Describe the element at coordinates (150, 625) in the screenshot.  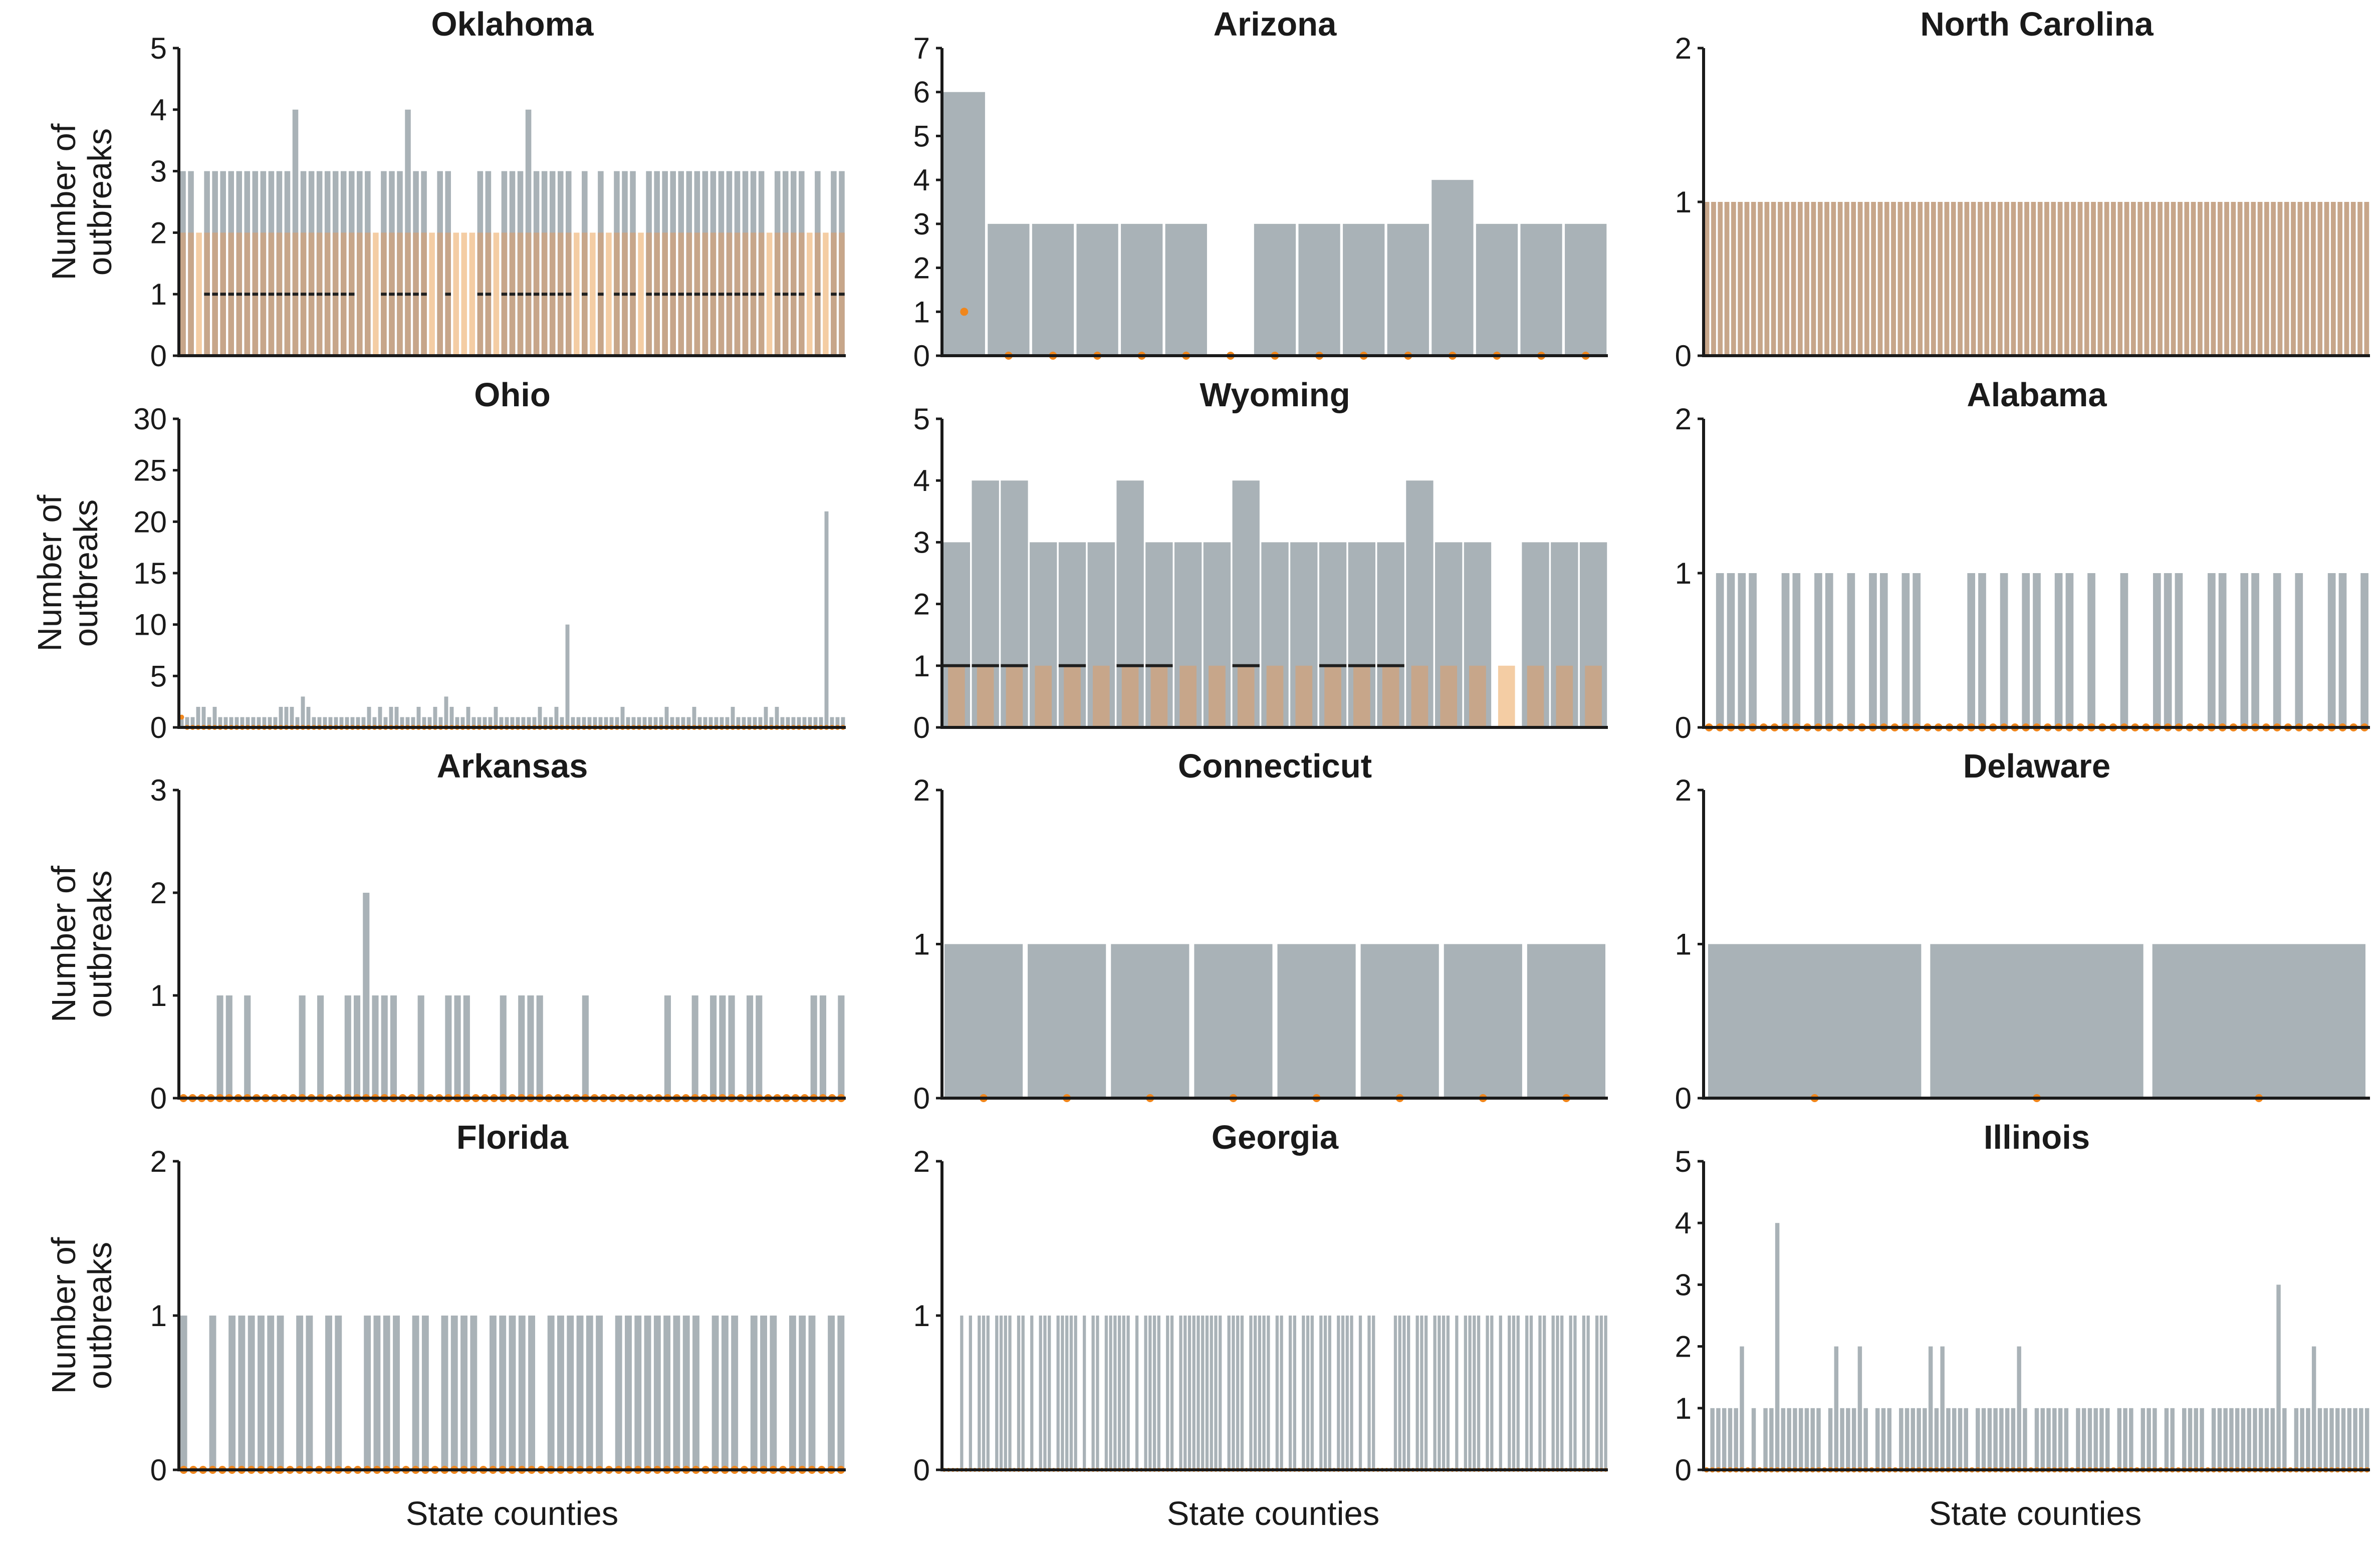
I see `y-tick-label: 10` at that location.